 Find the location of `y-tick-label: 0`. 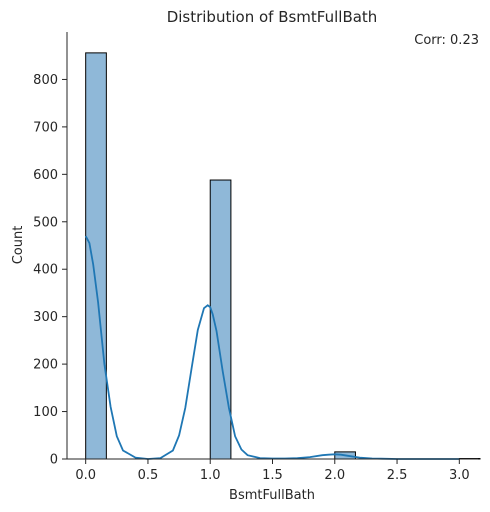

y-tick-label: 0 is located at coordinates (54, 460).